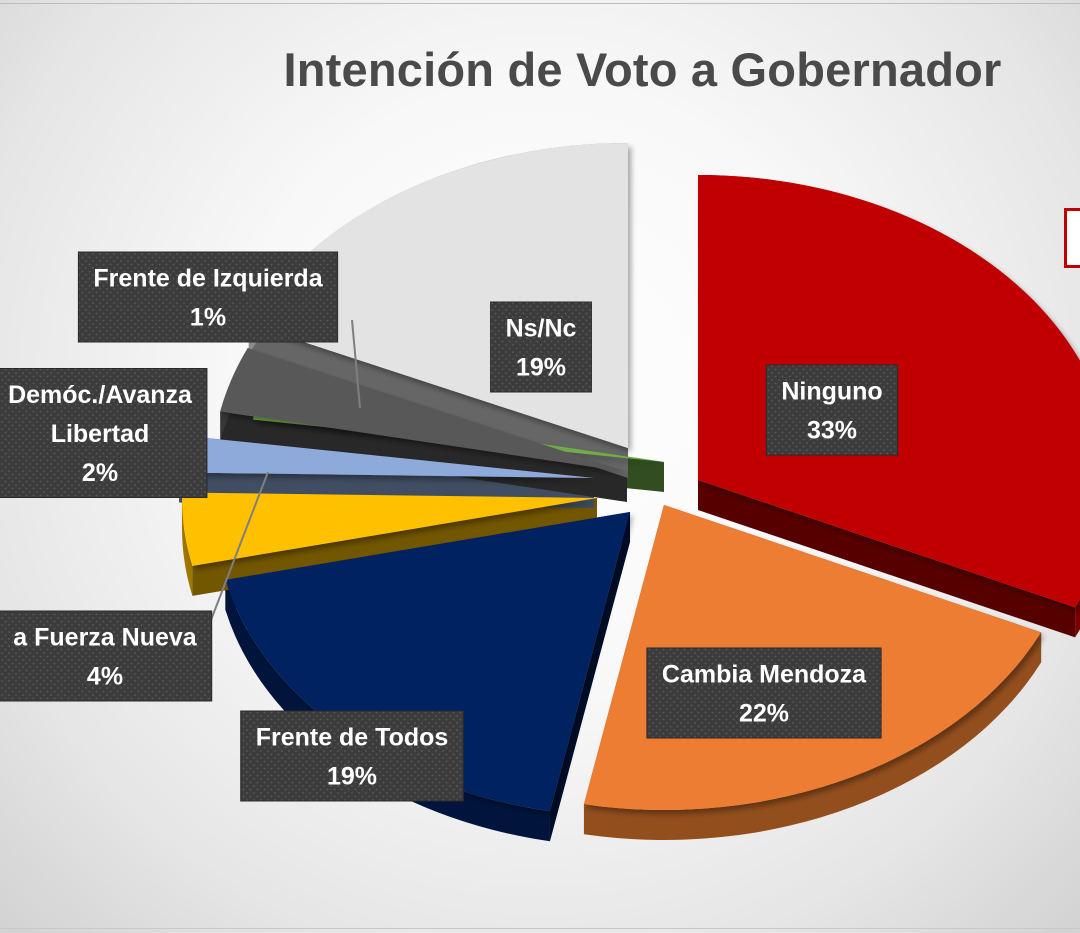 The width and height of the screenshot is (1080, 933). Describe the element at coordinates (100, 434) in the screenshot. I see `data-label-name: Libertad` at that location.